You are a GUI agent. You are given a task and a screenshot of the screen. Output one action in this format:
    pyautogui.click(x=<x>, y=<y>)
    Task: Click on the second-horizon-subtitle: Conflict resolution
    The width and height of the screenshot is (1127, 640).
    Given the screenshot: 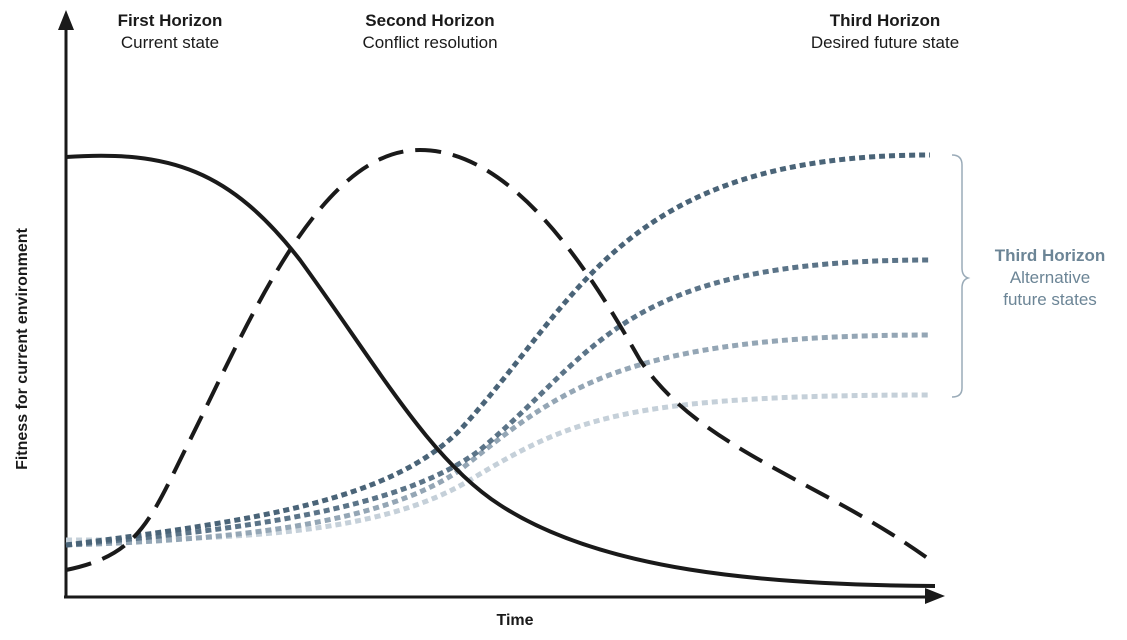 What is the action you would take?
    pyautogui.click(x=430, y=42)
    